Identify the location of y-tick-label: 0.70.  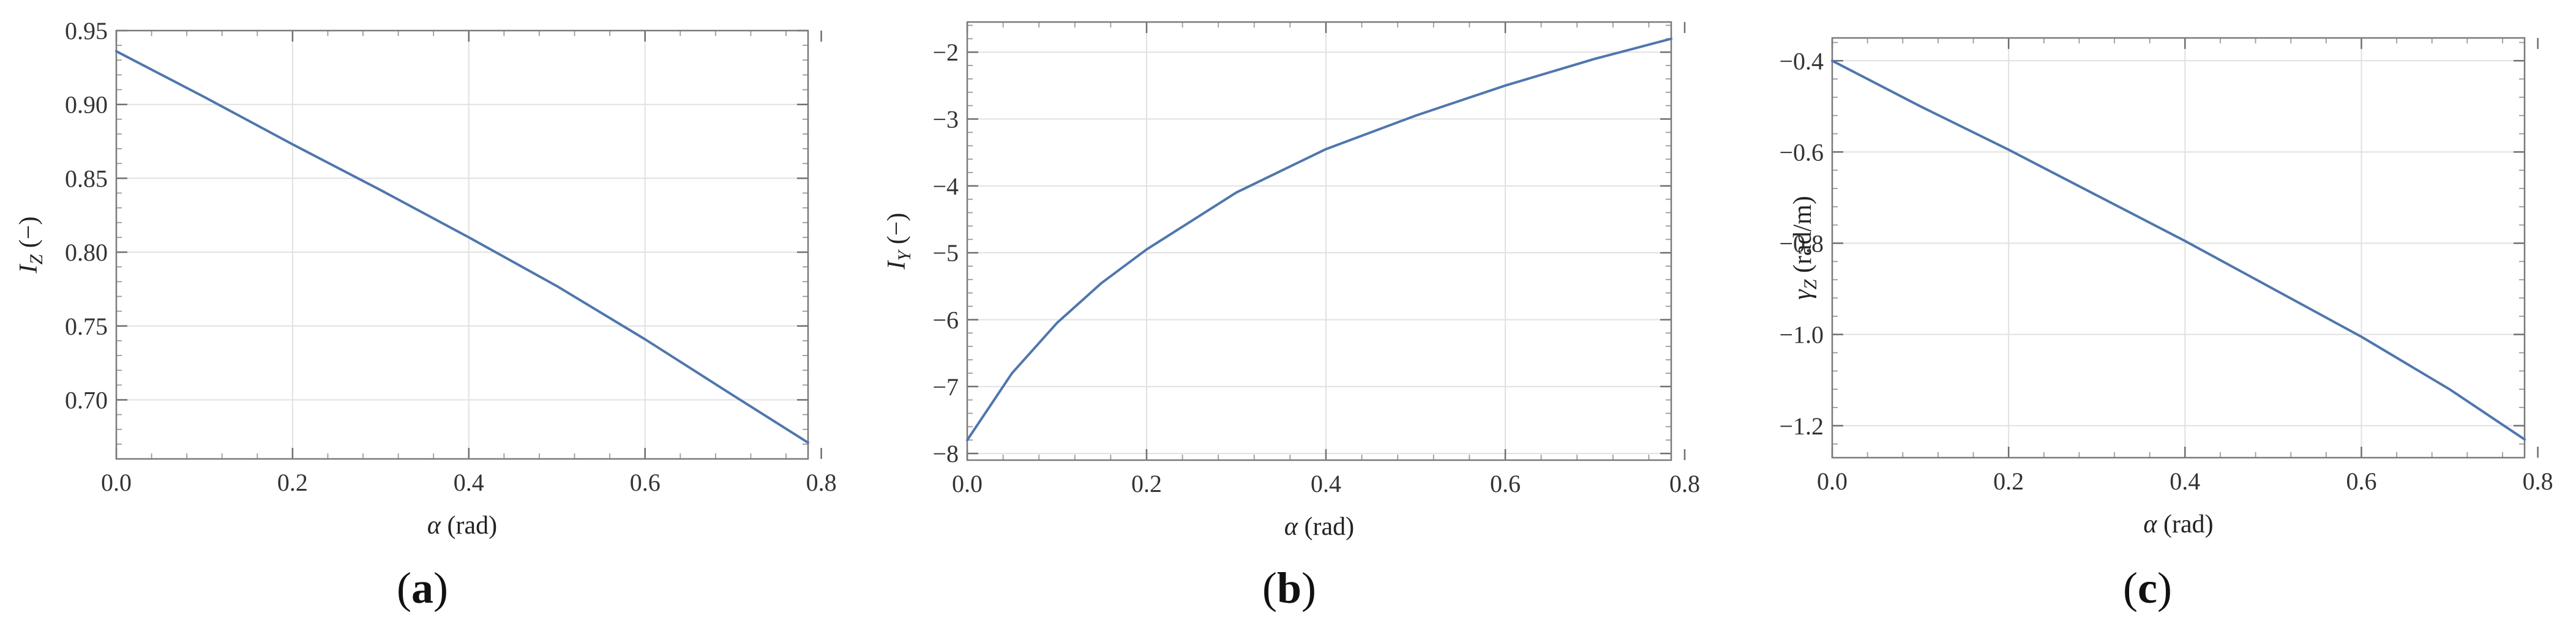
(86, 400).